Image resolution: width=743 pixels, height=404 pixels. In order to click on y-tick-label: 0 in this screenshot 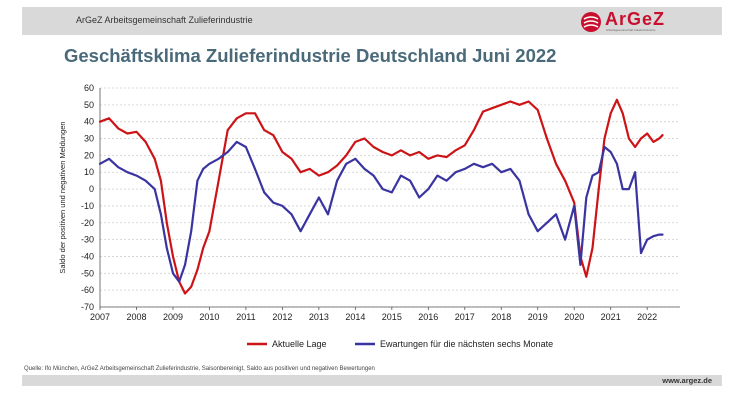, I will do `click(91, 189)`.